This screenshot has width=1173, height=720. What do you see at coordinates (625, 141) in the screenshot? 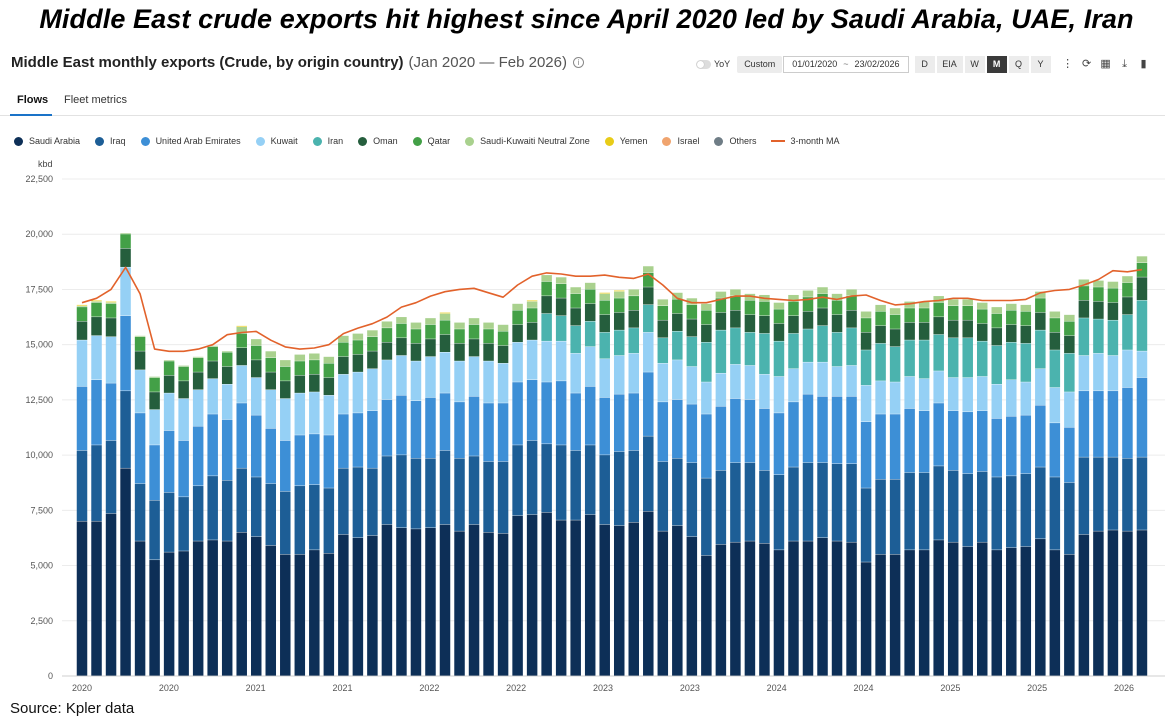
I see `legend-item-yemen: Yemen` at bounding box center [625, 141].